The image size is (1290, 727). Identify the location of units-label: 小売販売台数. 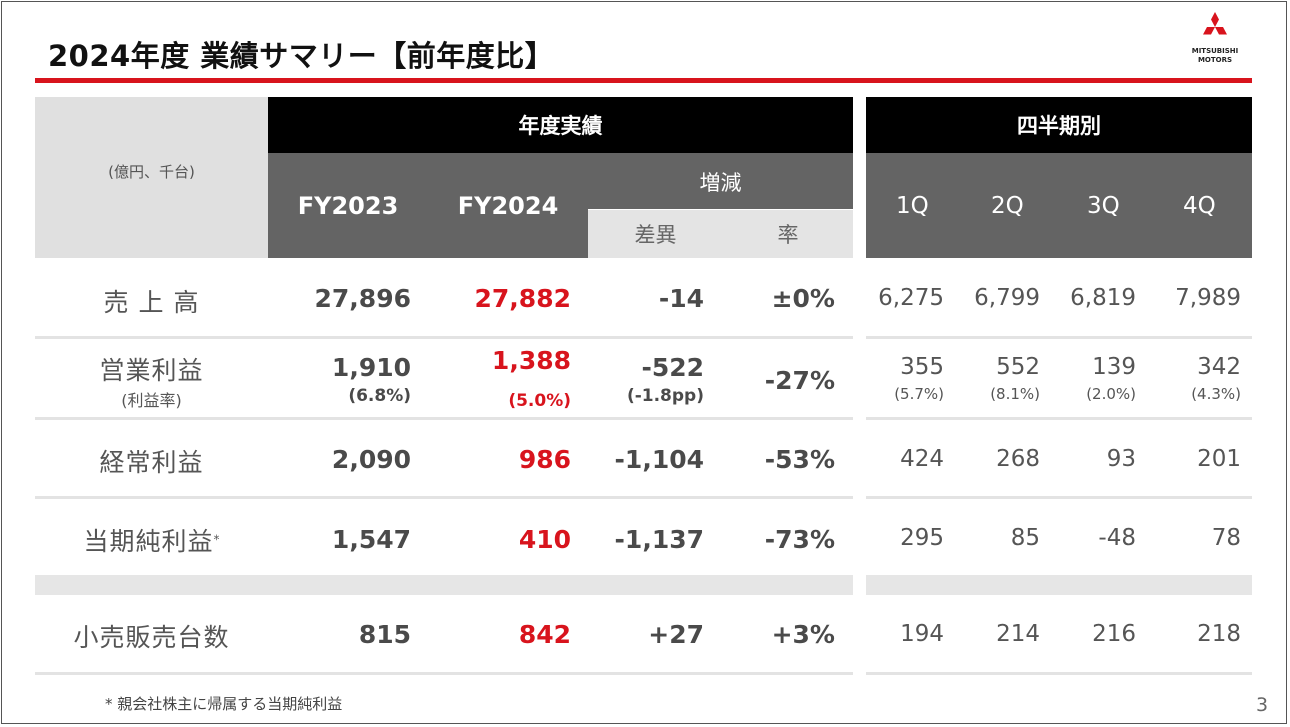
(151, 637).